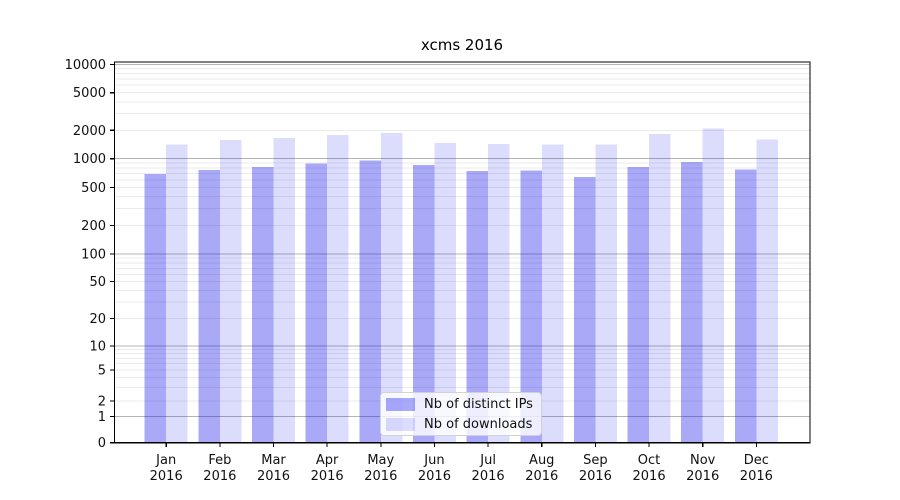  Describe the element at coordinates (89, 131) in the screenshot. I see `y-tick-label: 2000` at that location.